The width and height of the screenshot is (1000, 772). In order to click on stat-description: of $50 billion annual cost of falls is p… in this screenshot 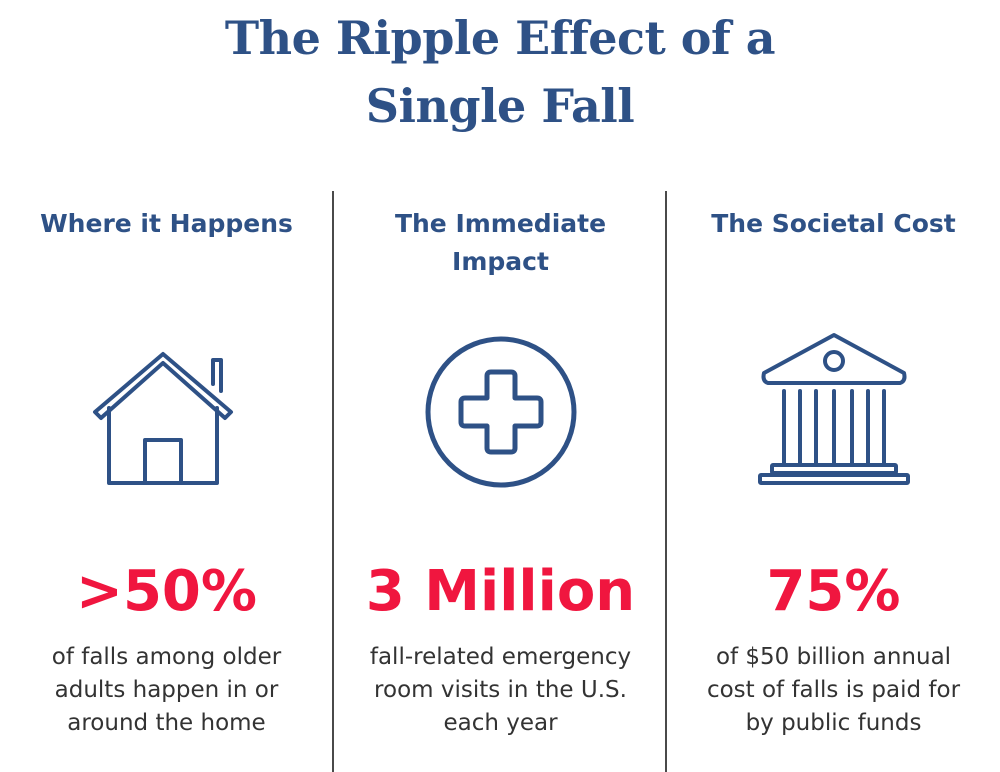, I will do `click(833, 690)`.